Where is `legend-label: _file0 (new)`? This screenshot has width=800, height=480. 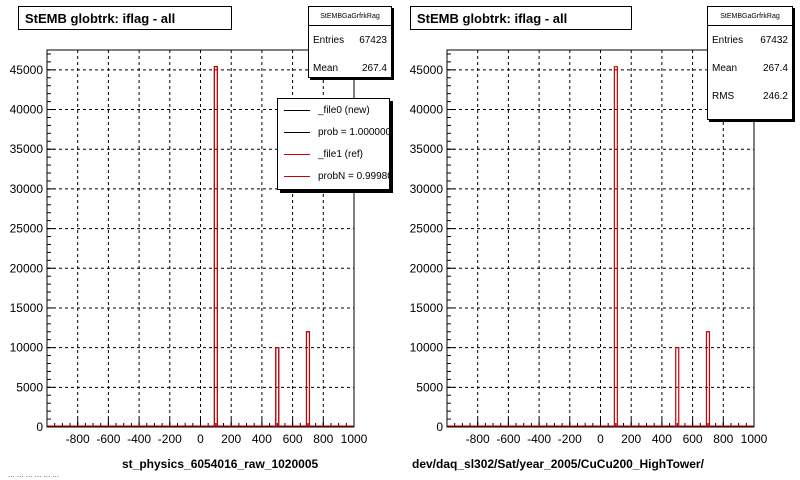
legend-label: _file0 (new) is located at coordinates (344, 110).